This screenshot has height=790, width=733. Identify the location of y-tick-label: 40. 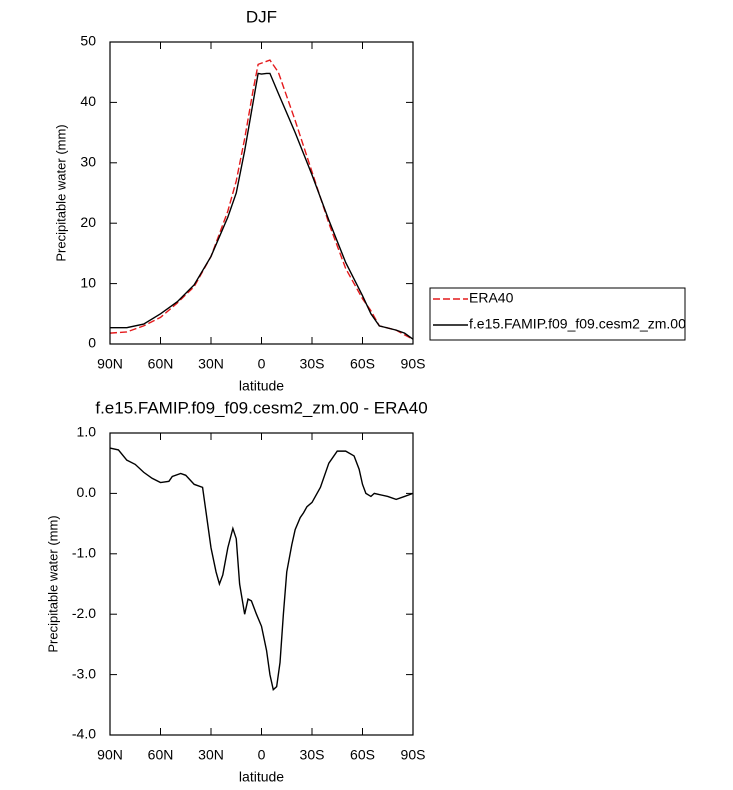
(88, 101).